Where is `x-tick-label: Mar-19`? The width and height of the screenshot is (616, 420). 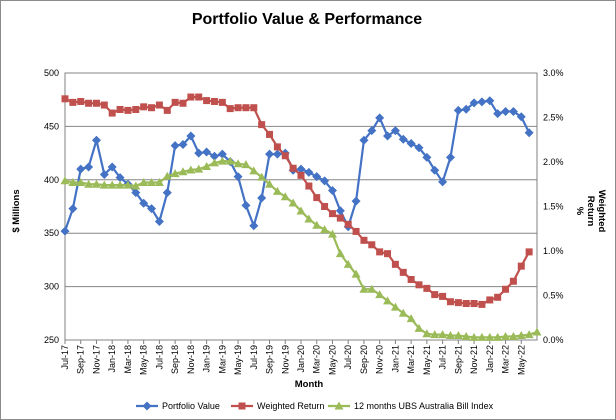
x-tick-label: Mar-19 is located at coordinates (222, 359).